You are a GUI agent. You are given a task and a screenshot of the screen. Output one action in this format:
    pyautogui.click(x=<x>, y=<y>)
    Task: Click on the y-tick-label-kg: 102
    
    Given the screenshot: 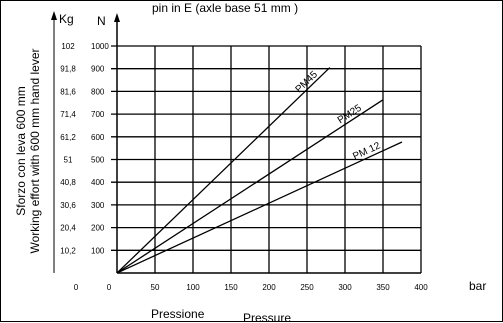 What is the action you would take?
    pyautogui.click(x=68, y=46)
    